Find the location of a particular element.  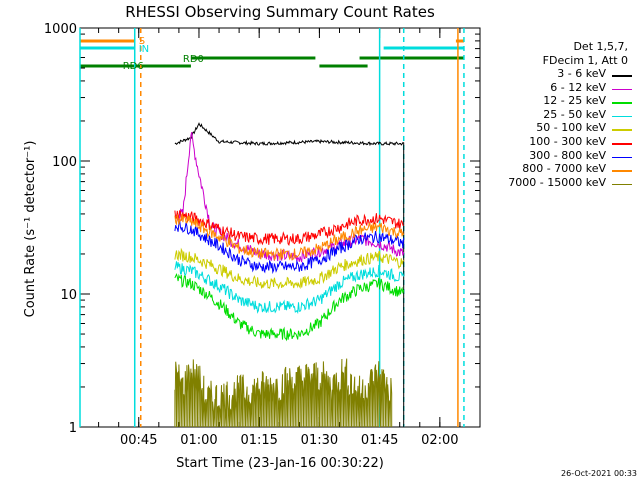

x-tick-label: 01:00 is located at coordinates (198, 440).